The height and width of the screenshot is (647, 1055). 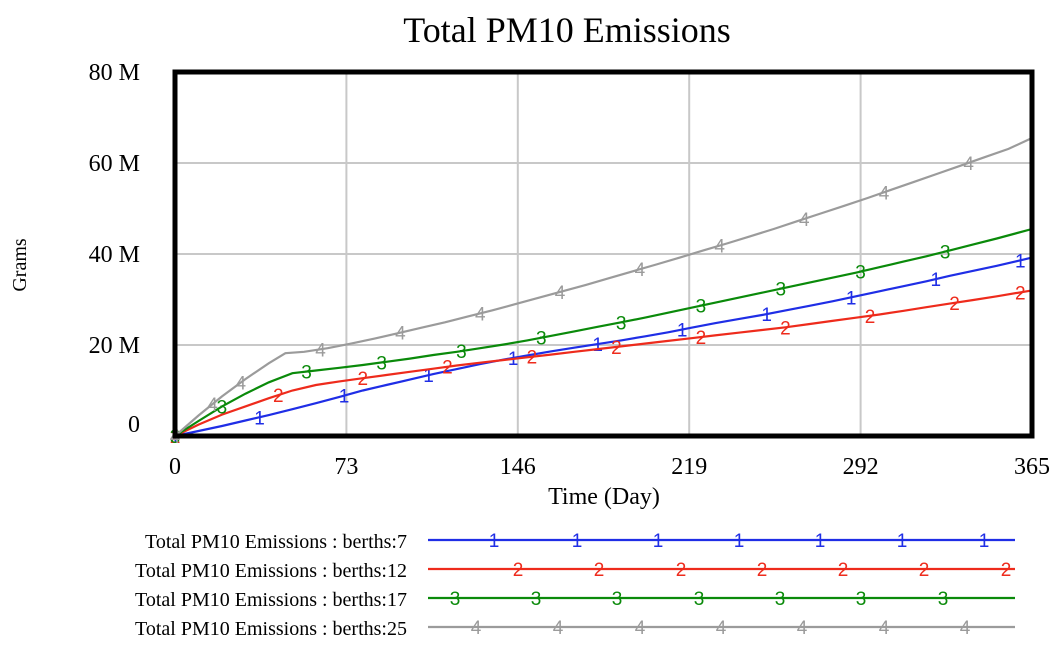 I want to click on chart-title: Total PM10 Emissions, so click(x=567, y=30).